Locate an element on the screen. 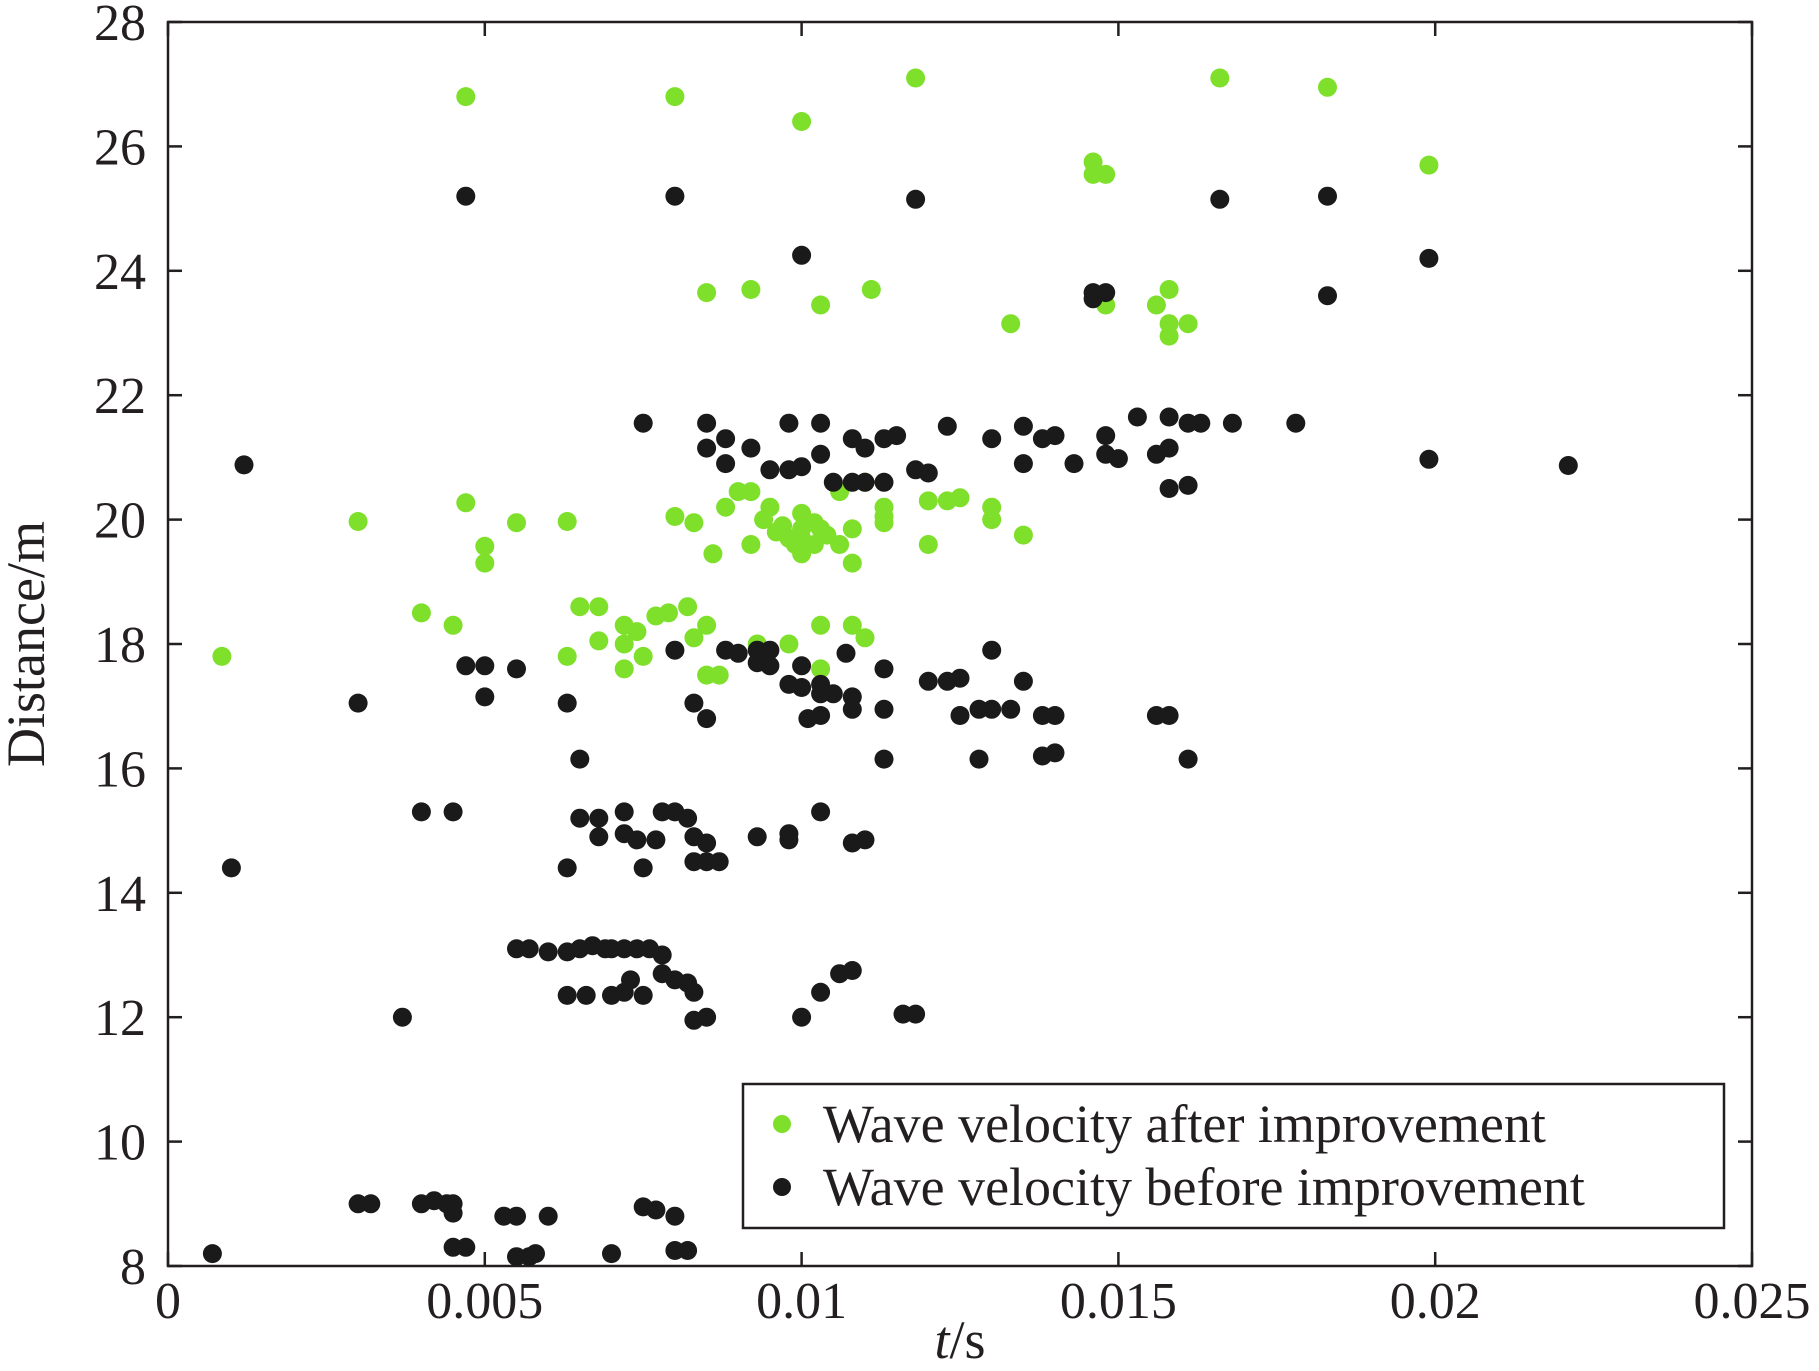 The height and width of the screenshot is (1371, 1819). x-axis-label: t/s is located at coordinates (959, 1340).